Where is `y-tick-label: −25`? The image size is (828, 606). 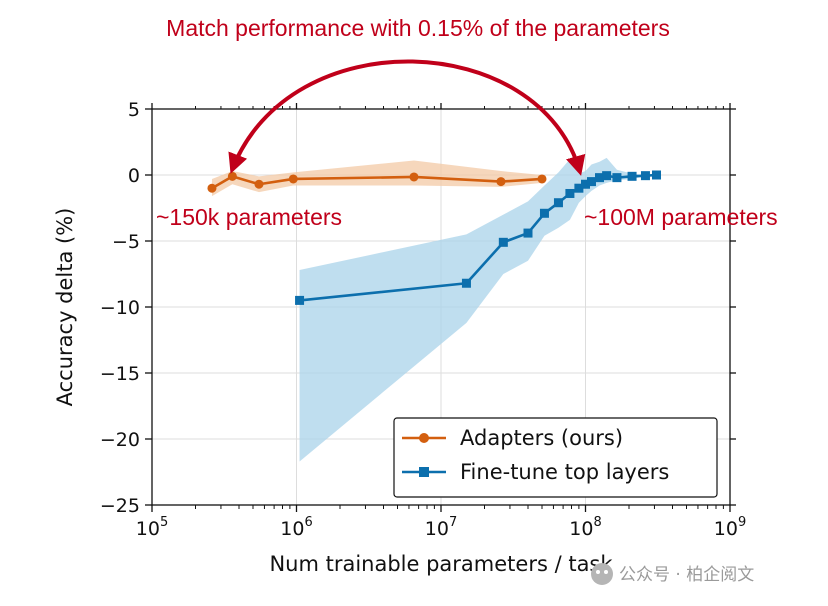
y-tick-label: −25 is located at coordinates (120, 506).